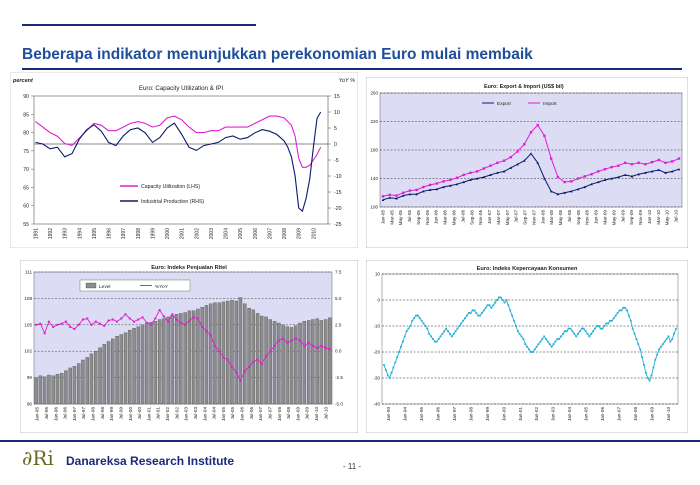 This screenshot has width=700, height=485. What do you see at coordinates (26, 188) in the screenshot?
I see `left-y-tick-label: 65` at bounding box center [26, 188].